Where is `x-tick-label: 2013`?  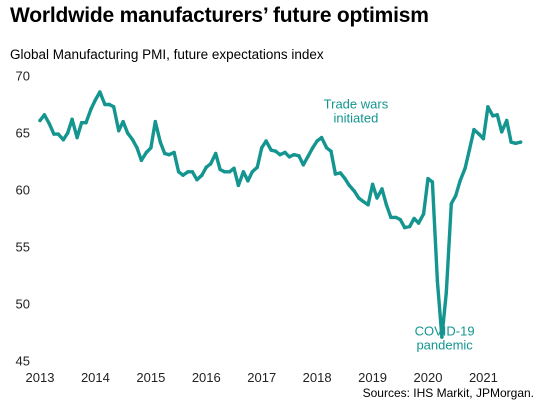
x-tick-label: 2013 is located at coordinates (40, 377).